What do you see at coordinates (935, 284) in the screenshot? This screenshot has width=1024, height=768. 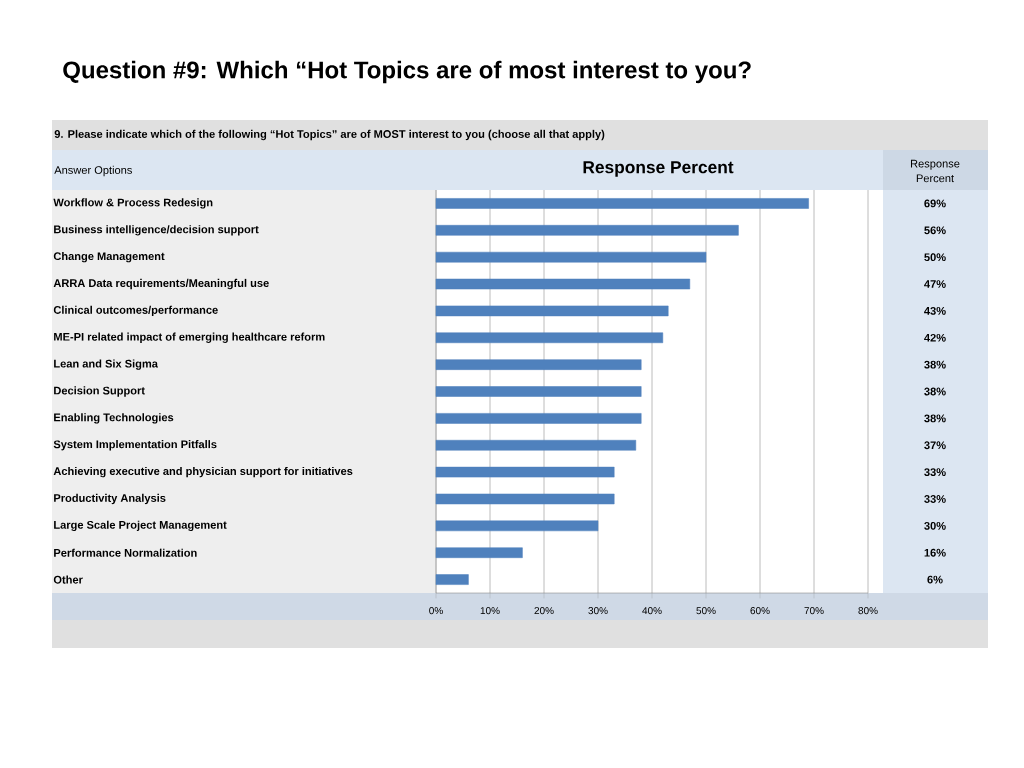 I see `data-label: 47%` at bounding box center [935, 284].